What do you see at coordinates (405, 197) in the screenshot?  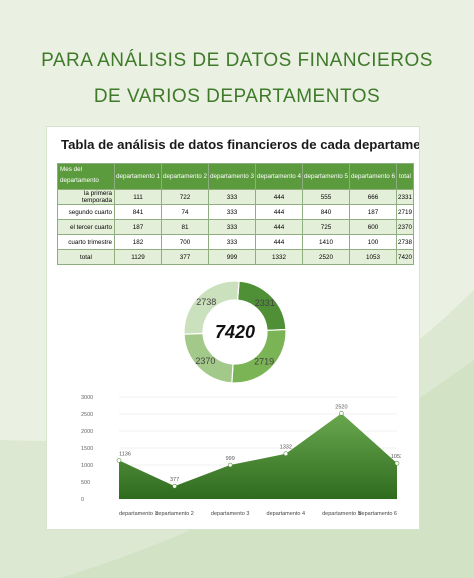 I see `table-cell: 2331` at bounding box center [405, 197].